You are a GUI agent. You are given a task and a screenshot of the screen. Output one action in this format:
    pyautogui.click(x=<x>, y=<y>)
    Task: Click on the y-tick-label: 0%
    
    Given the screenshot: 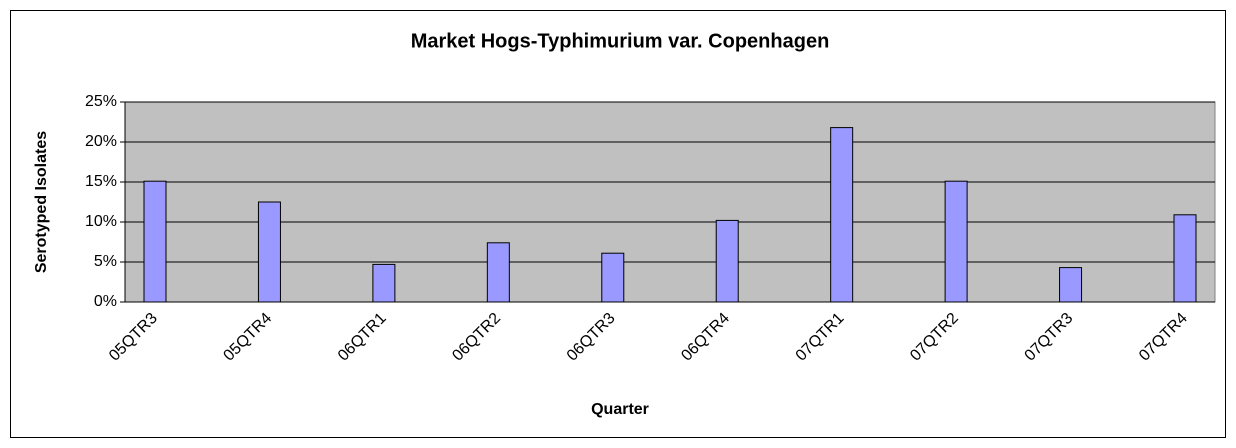 What is the action you would take?
    pyautogui.click(x=105, y=301)
    